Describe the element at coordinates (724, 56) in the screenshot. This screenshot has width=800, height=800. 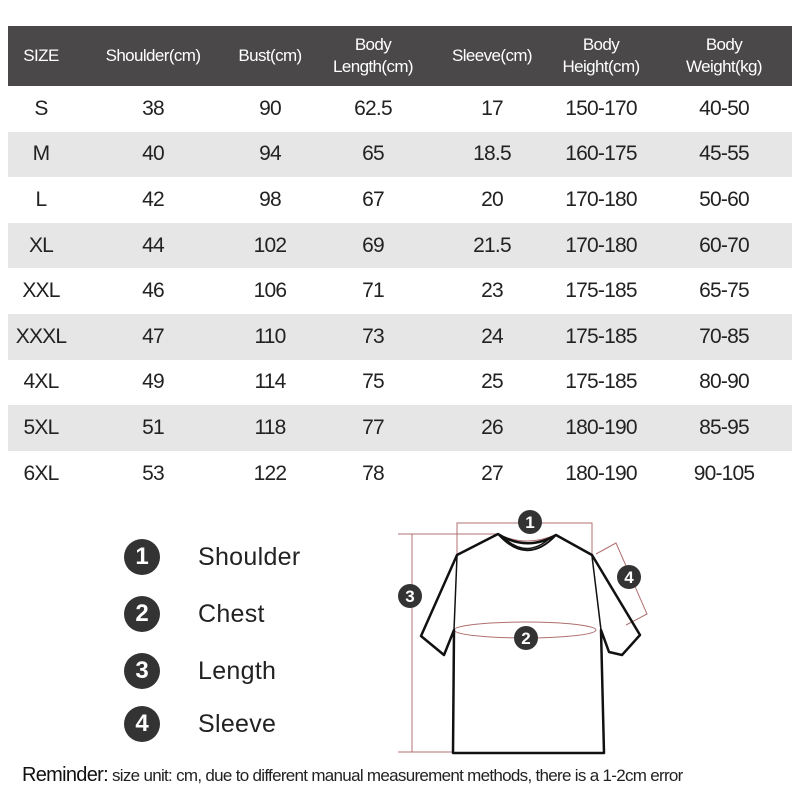
I see `column-header: Body Weight(kg)` at that location.